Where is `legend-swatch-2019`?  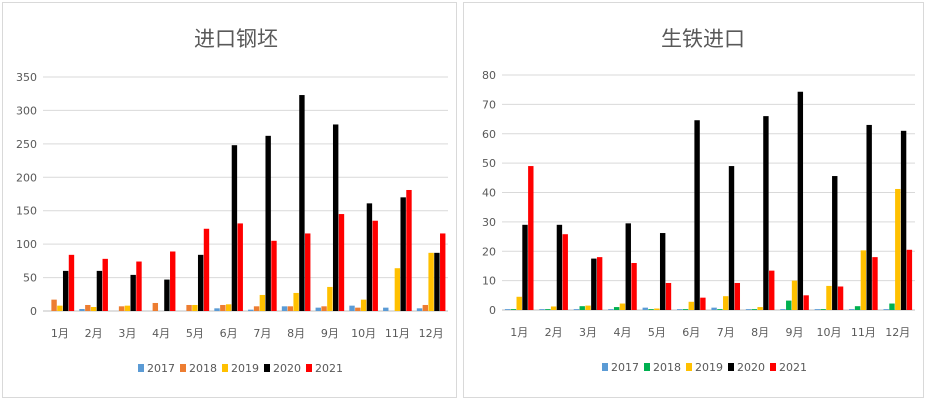
legend-swatch-2019 is located at coordinates (225, 368).